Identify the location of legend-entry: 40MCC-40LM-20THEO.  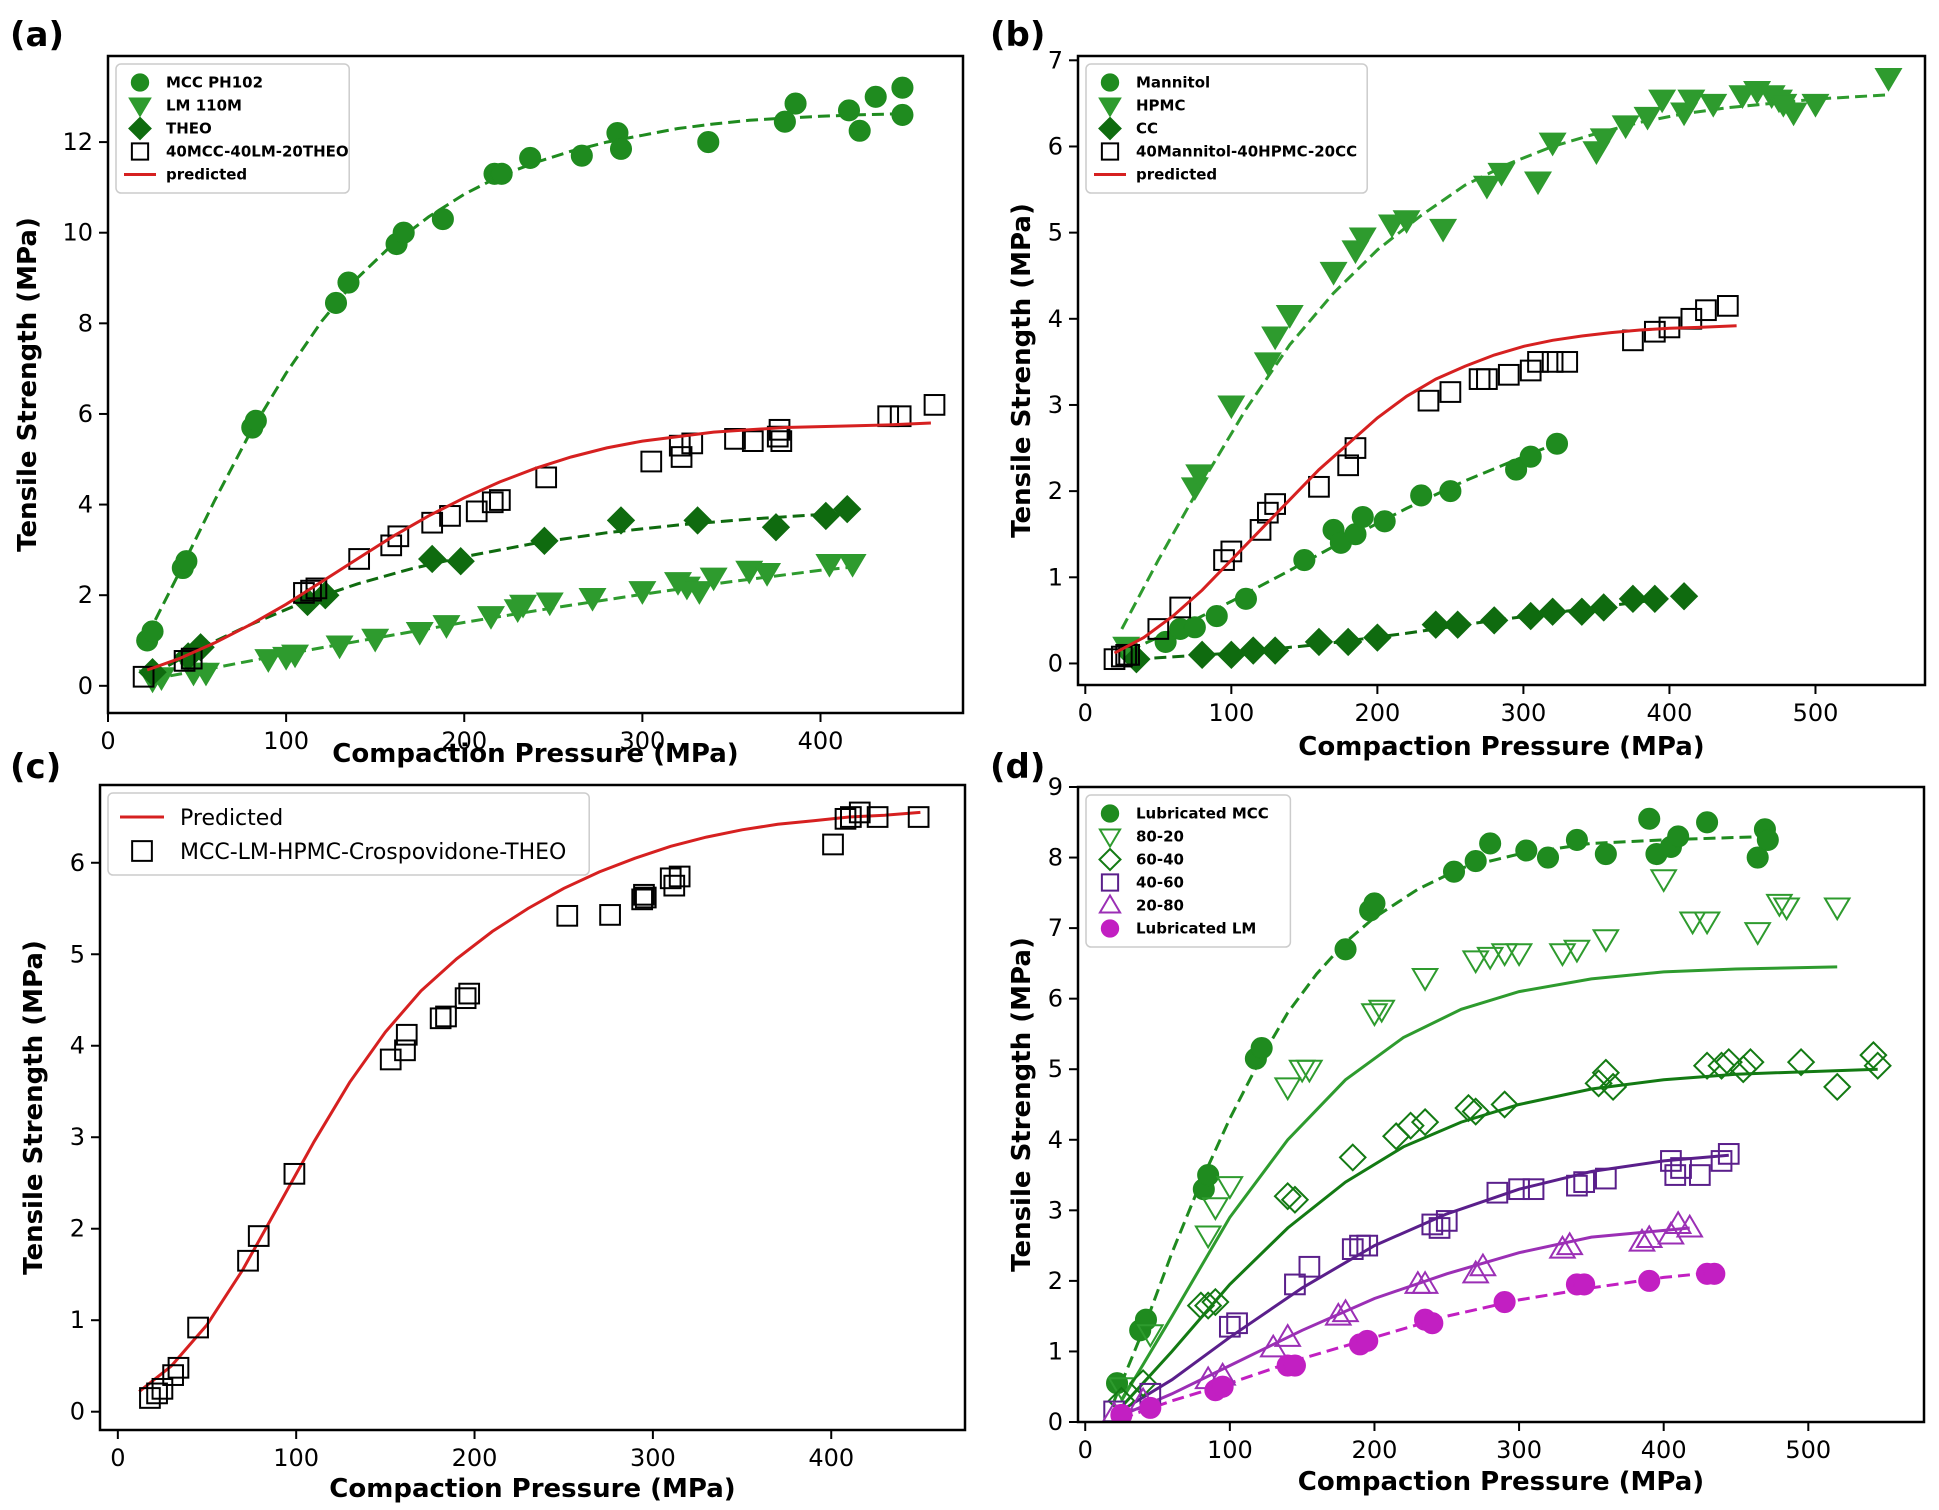
(257, 152).